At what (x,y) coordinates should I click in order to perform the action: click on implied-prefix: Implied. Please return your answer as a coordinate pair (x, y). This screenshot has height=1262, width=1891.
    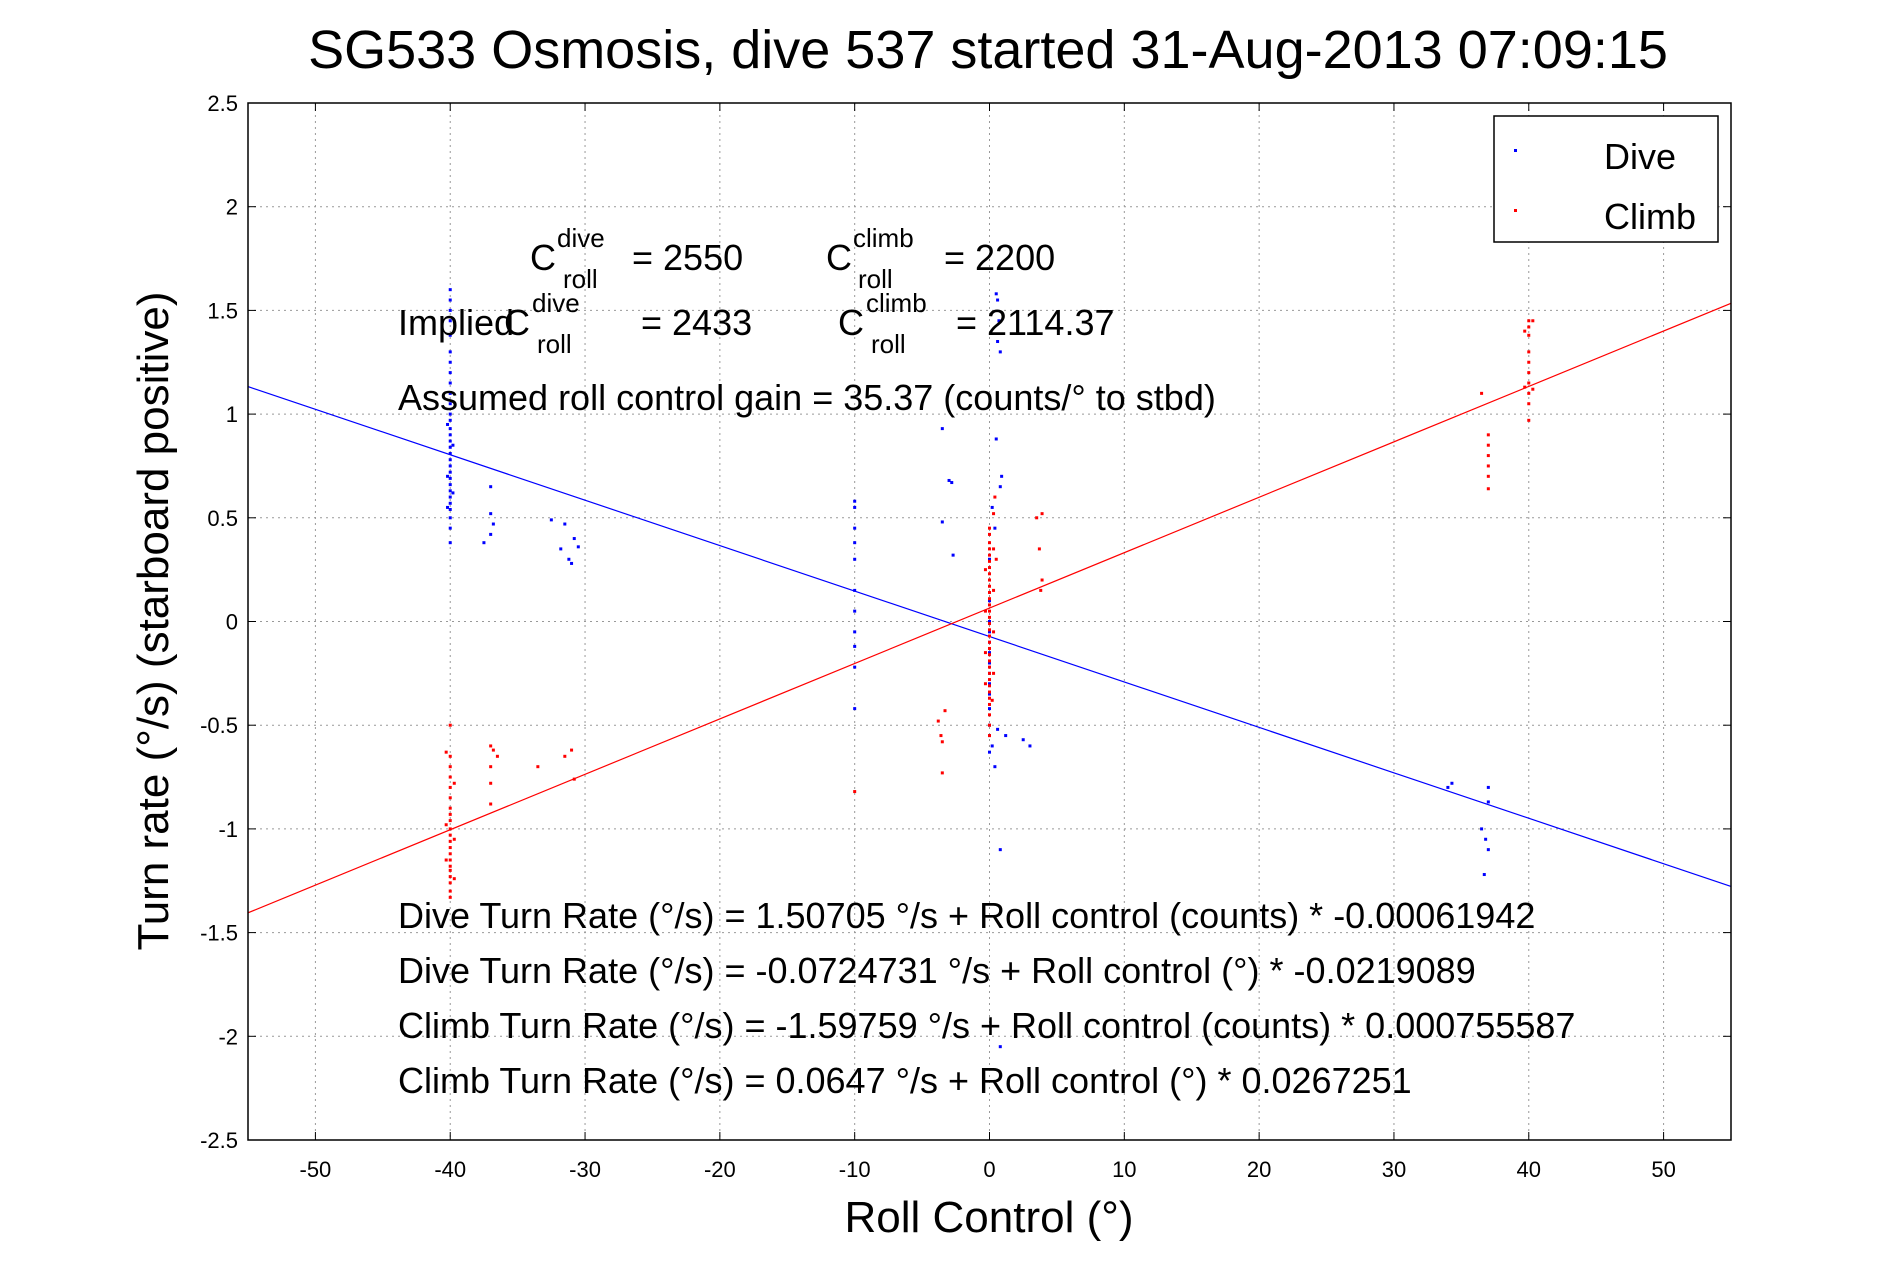
    Looking at the image, I should click on (456, 322).